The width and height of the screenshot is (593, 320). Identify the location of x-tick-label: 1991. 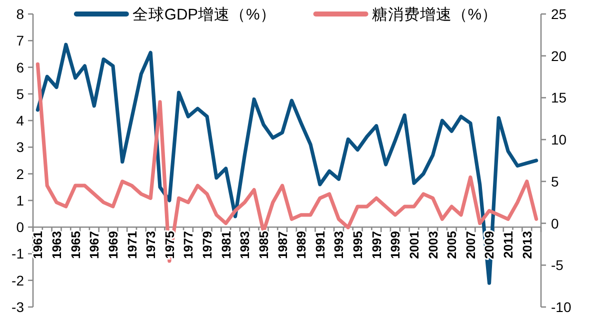
(320, 245).